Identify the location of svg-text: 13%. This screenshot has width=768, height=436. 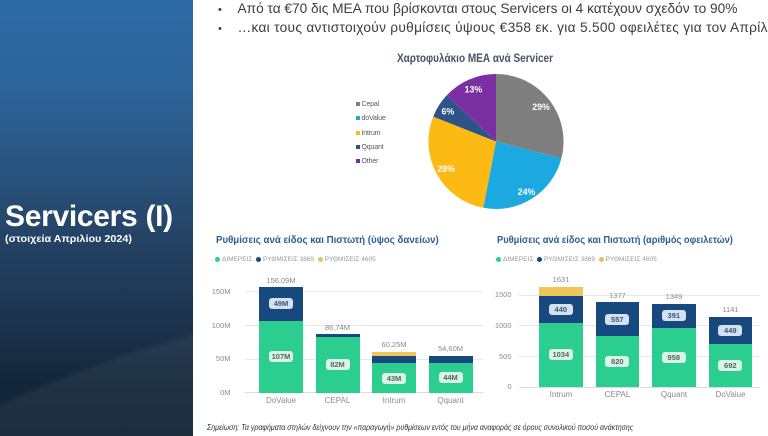
(474, 90).